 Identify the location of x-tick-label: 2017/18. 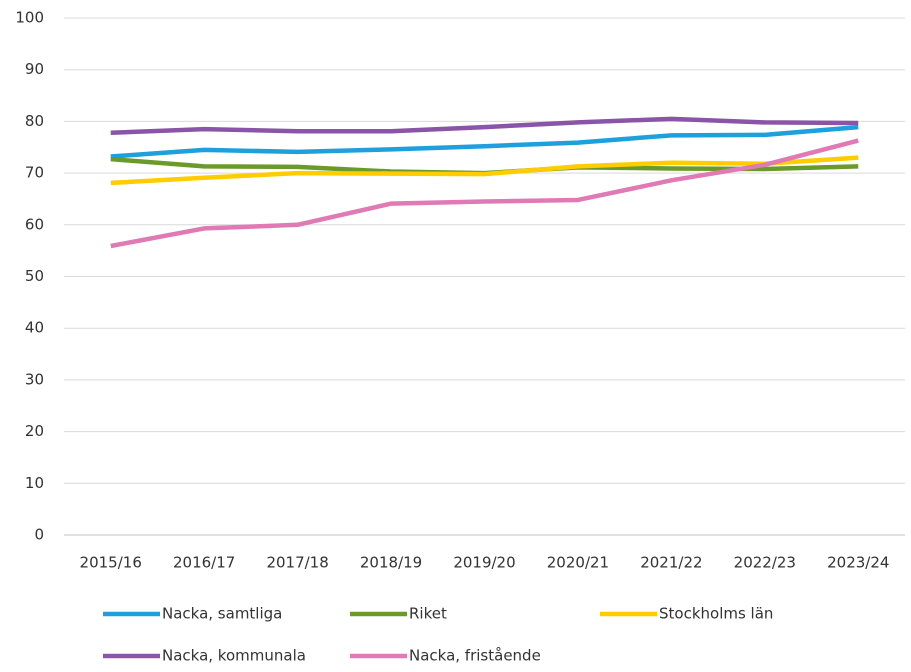
(297, 563).